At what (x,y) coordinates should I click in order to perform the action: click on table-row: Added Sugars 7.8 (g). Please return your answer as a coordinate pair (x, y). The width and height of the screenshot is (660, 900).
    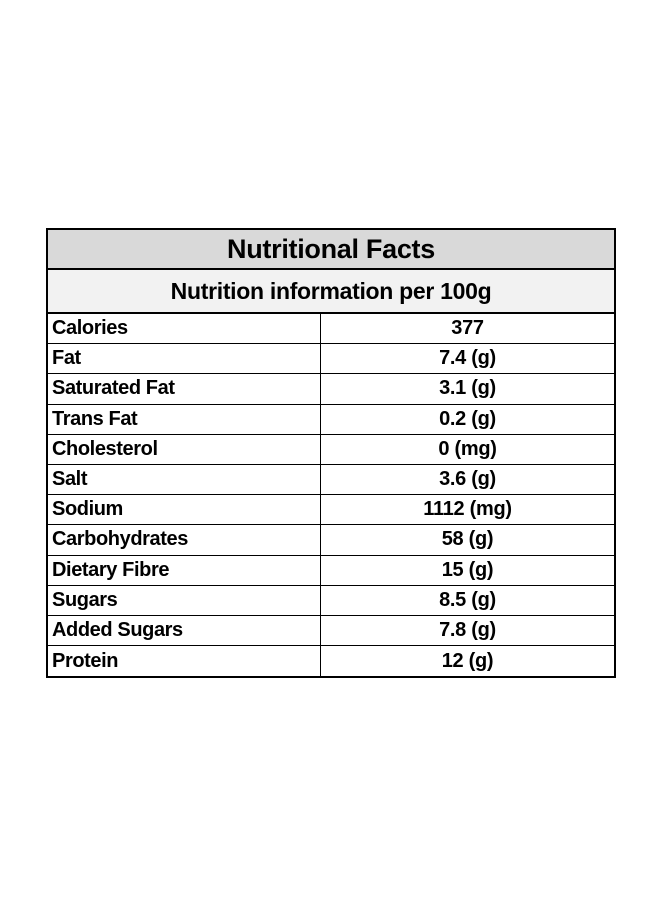
    Looking at the image, I should click on (331, 631).